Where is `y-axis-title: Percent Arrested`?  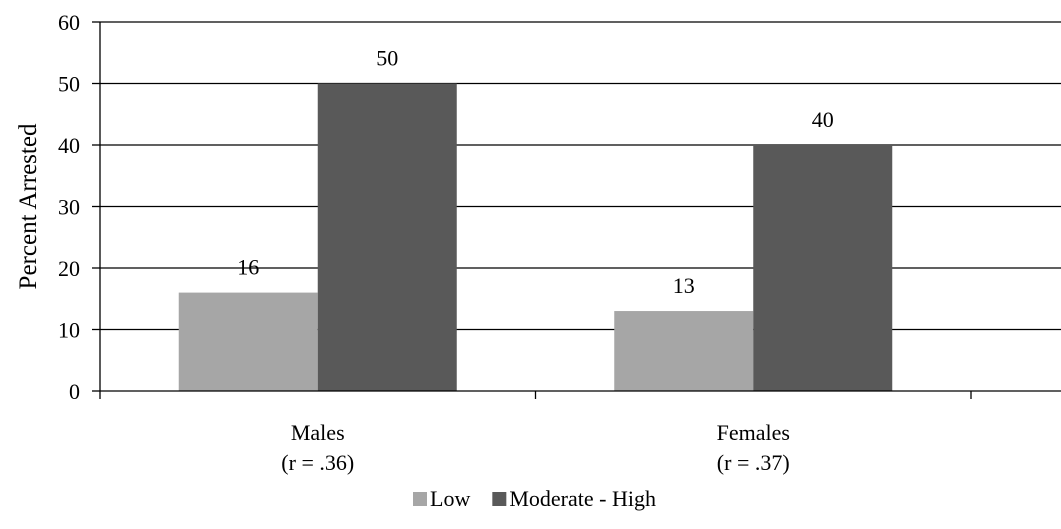 y-axis-title: Percent Arrested is located at coordinates (28, 206).